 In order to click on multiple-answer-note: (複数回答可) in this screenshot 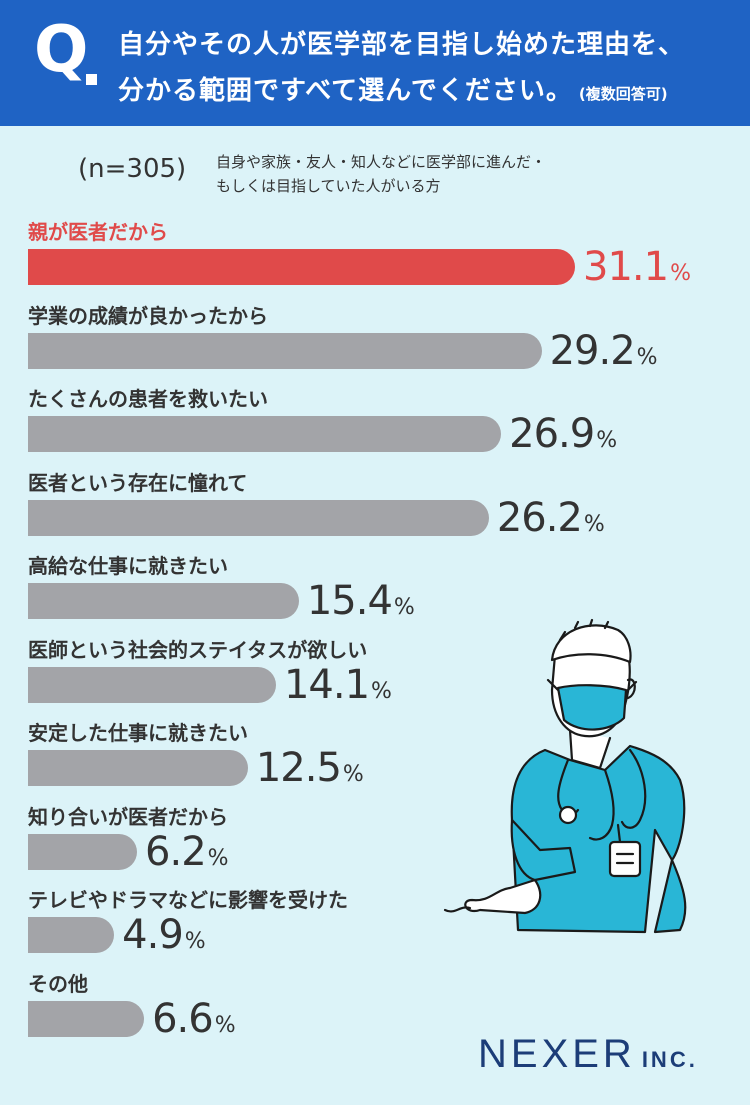, I will do `click(623, 94)`.